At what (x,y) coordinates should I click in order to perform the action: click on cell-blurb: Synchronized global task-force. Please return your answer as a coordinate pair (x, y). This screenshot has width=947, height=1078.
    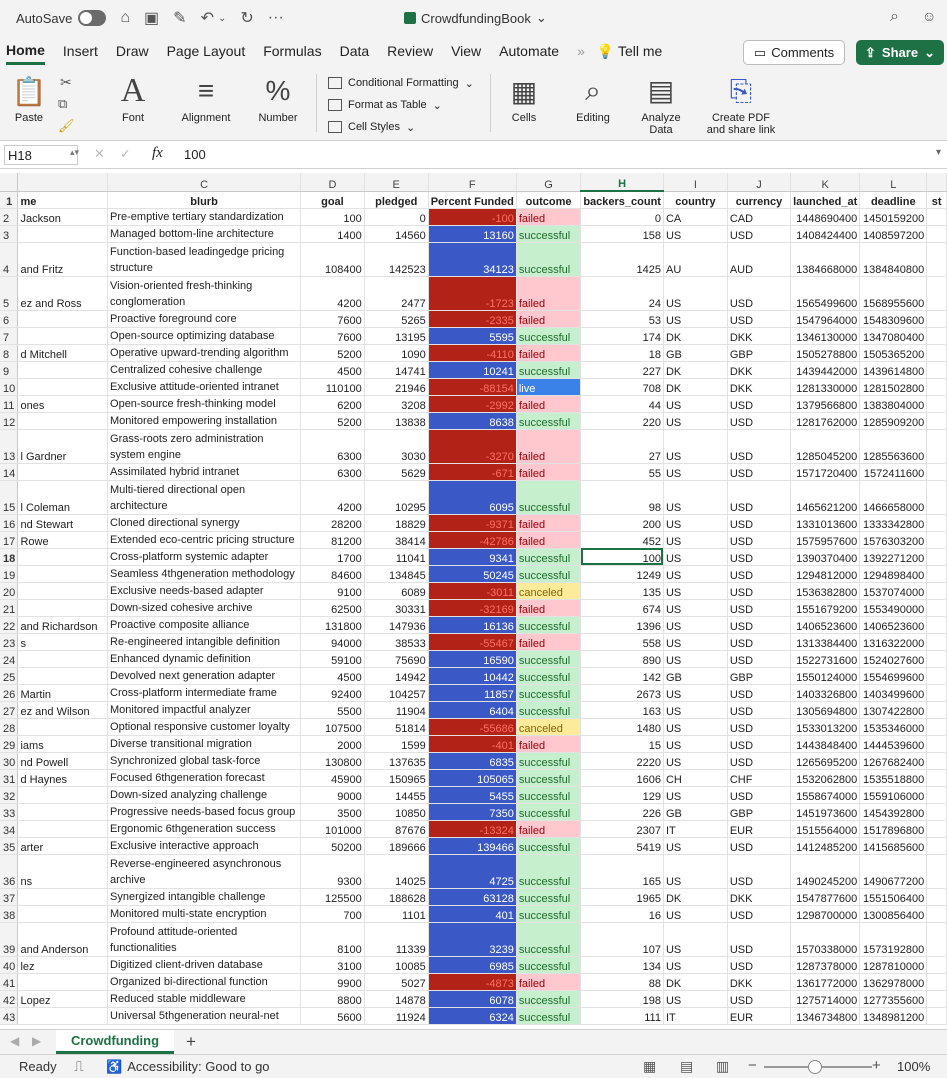
    Looking at the image, I should click on (204, 761).